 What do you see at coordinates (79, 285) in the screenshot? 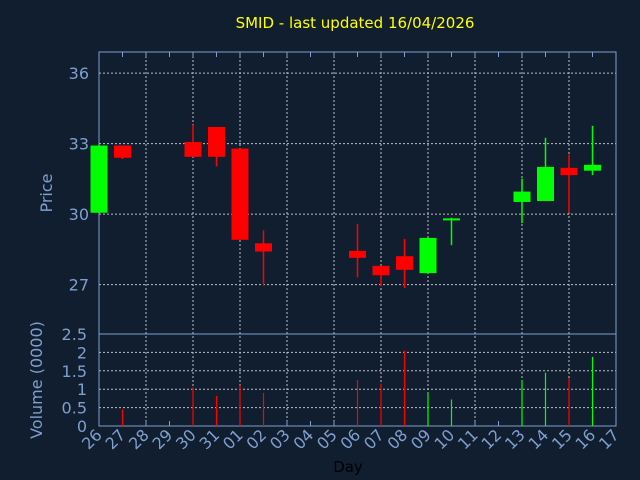
I see `price-tick-label: 27` at bounding box center [79, 285].